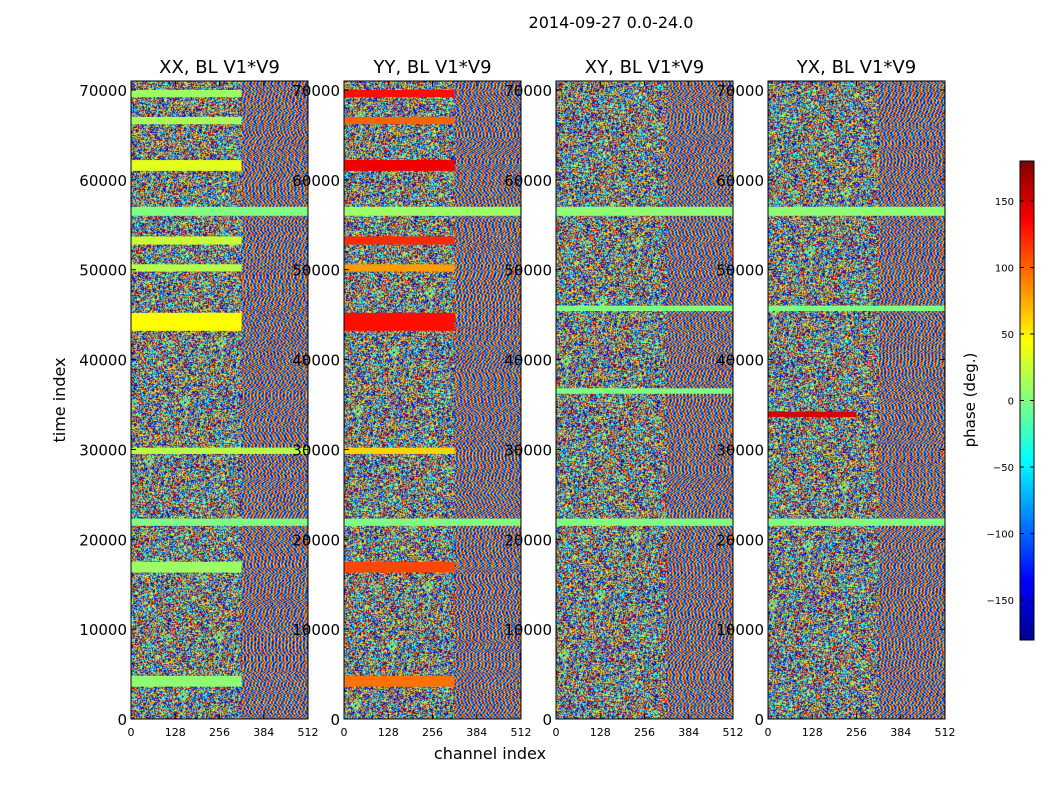 This screenshot has height=800, width=1050. I want to click on panel-title: YY, BL V1*V9, so click(431, 67).